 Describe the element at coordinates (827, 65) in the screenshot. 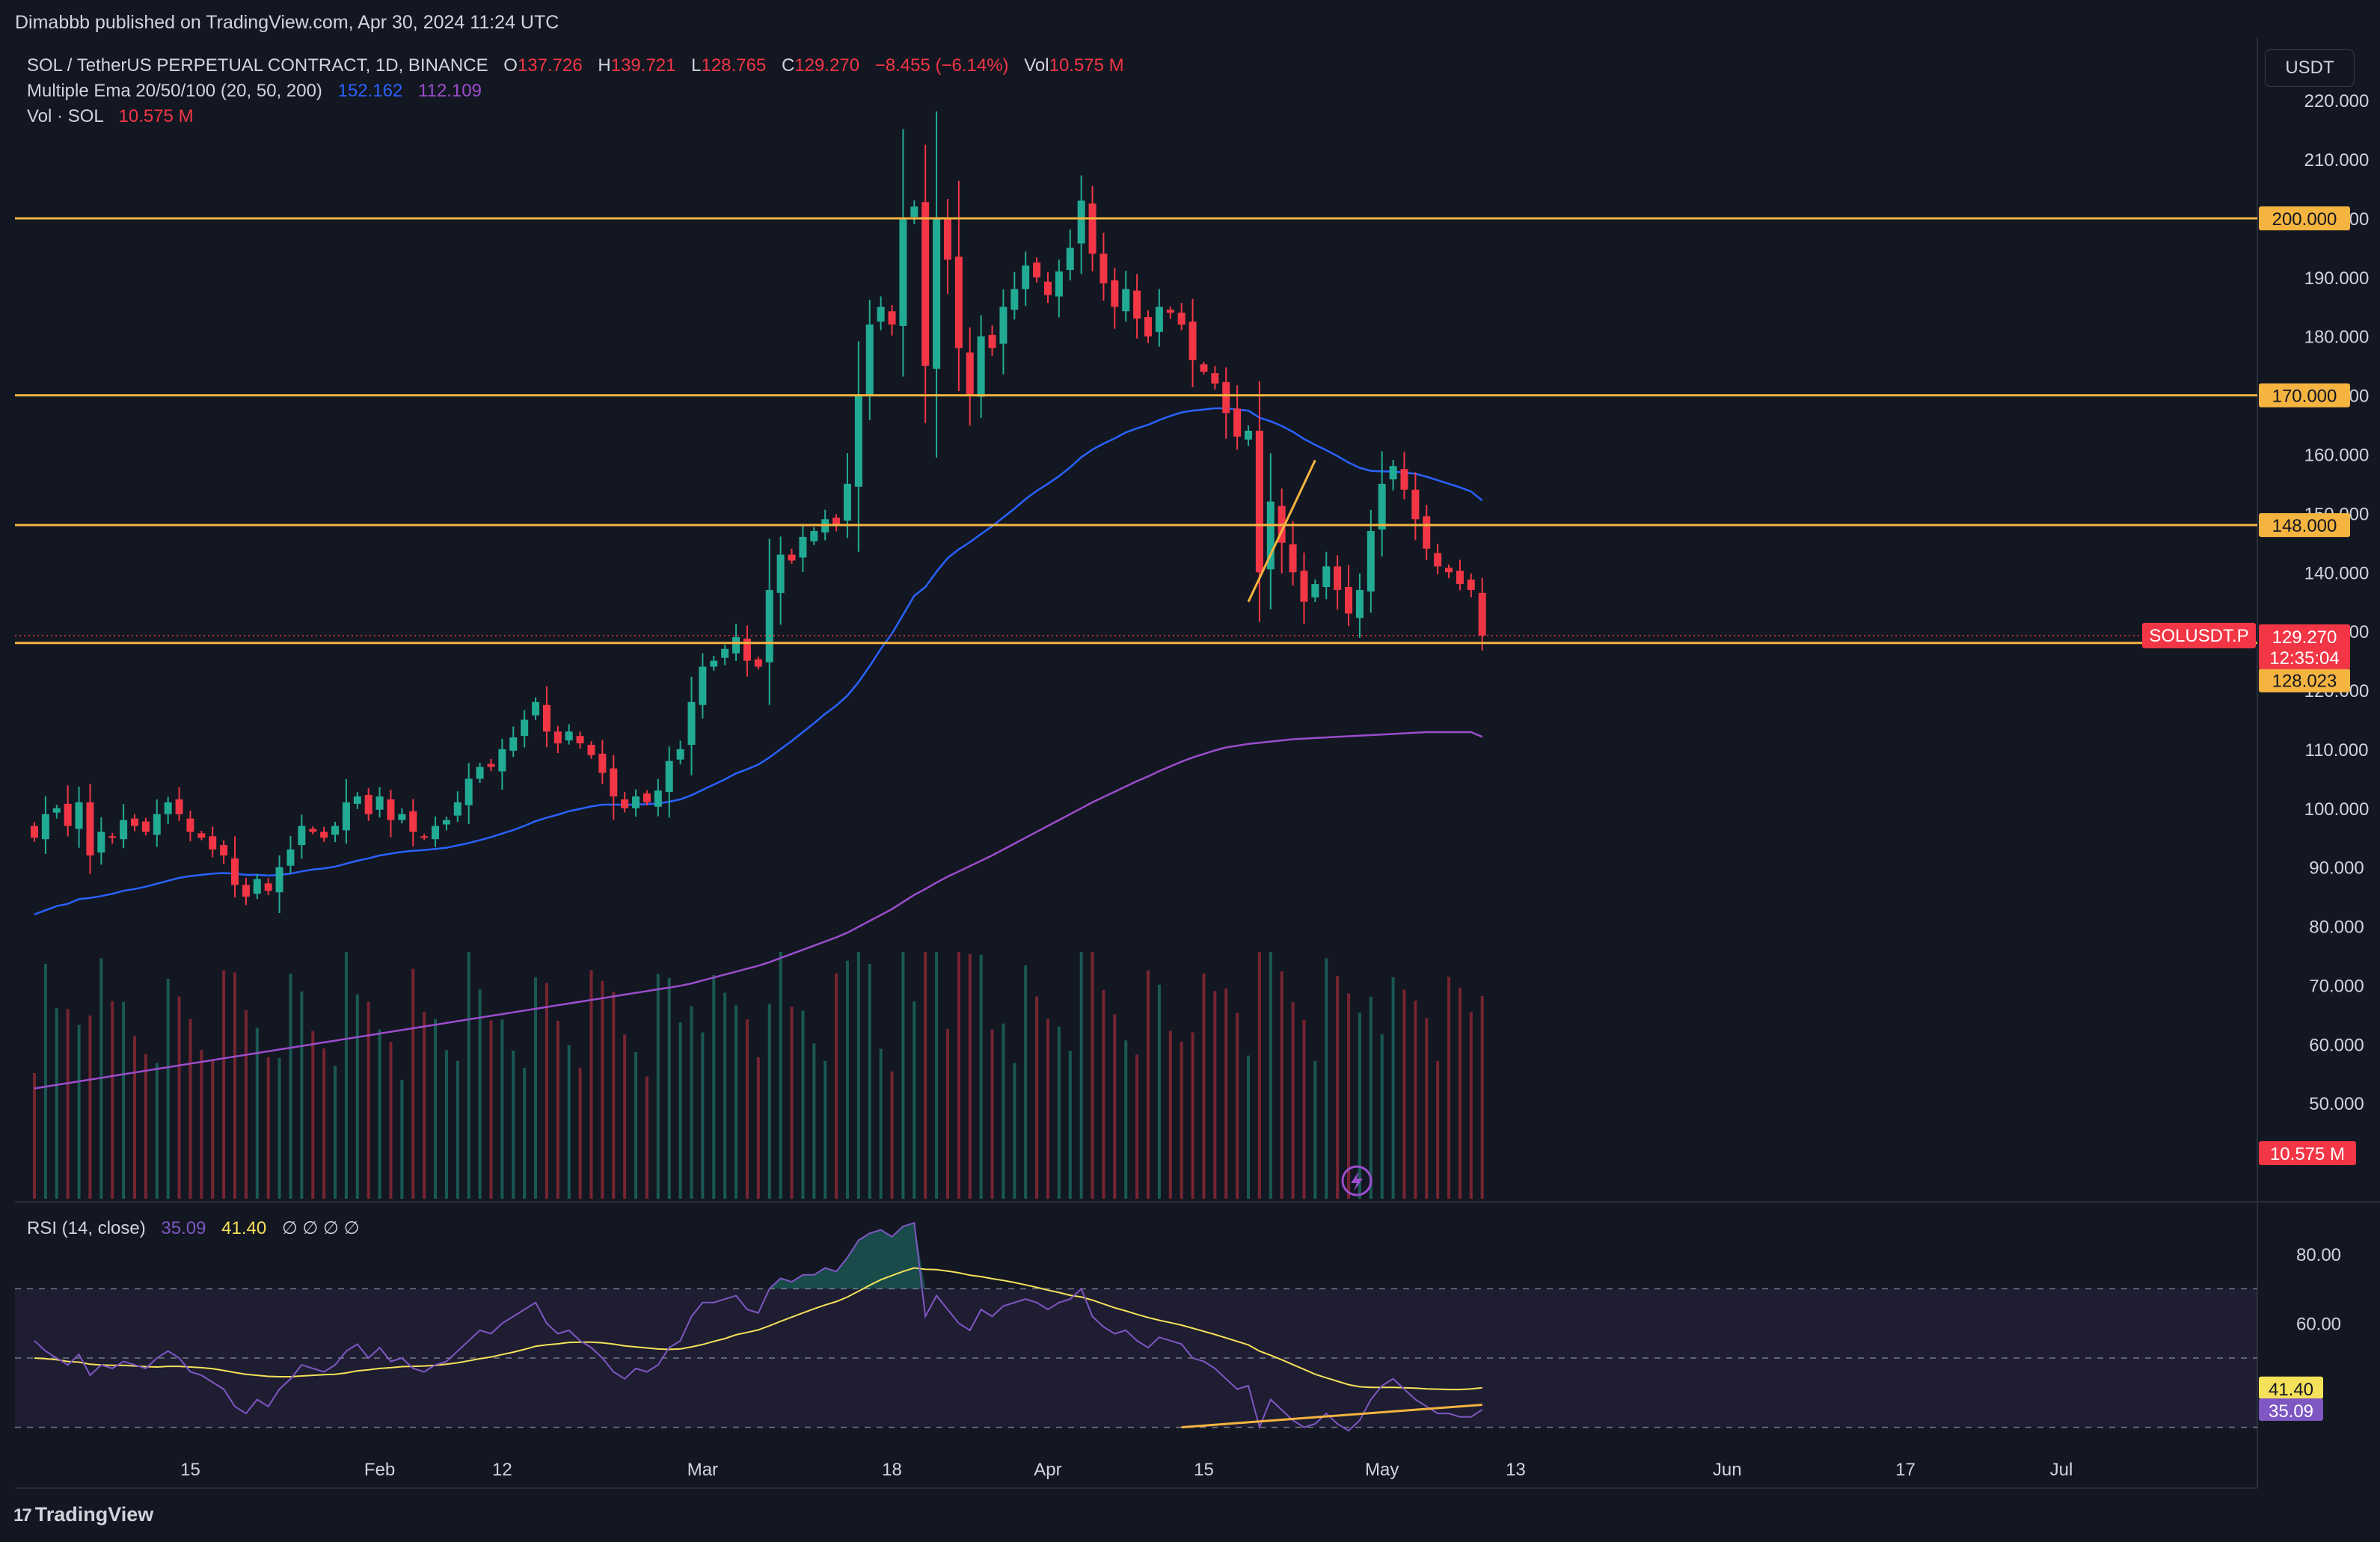

I see `close-value: 129.270` at that location.